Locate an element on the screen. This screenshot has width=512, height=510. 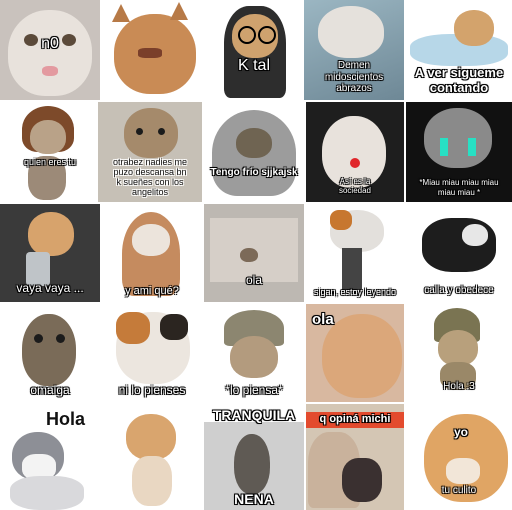
sticker-caption: K tal is located at coordinates (253, 65).